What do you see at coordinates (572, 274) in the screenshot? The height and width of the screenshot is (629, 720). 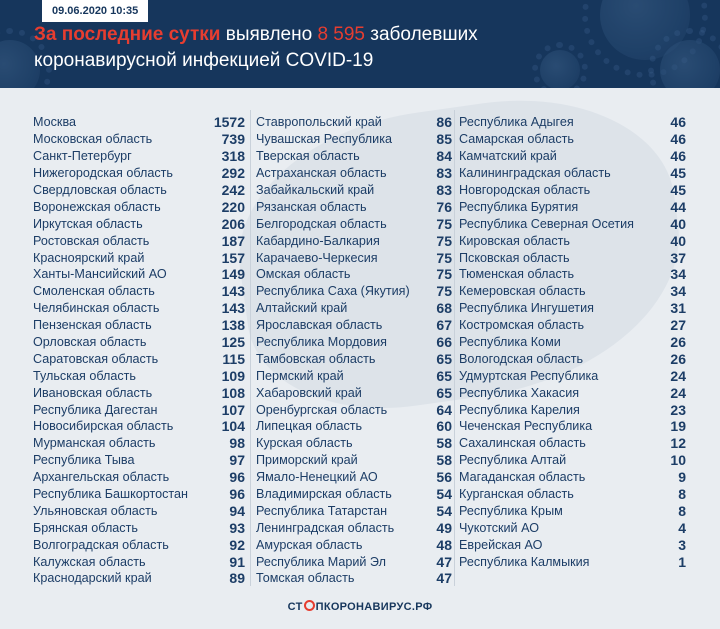 I see `region-row: Тюменская область 34` at bounding box center [572, 274].